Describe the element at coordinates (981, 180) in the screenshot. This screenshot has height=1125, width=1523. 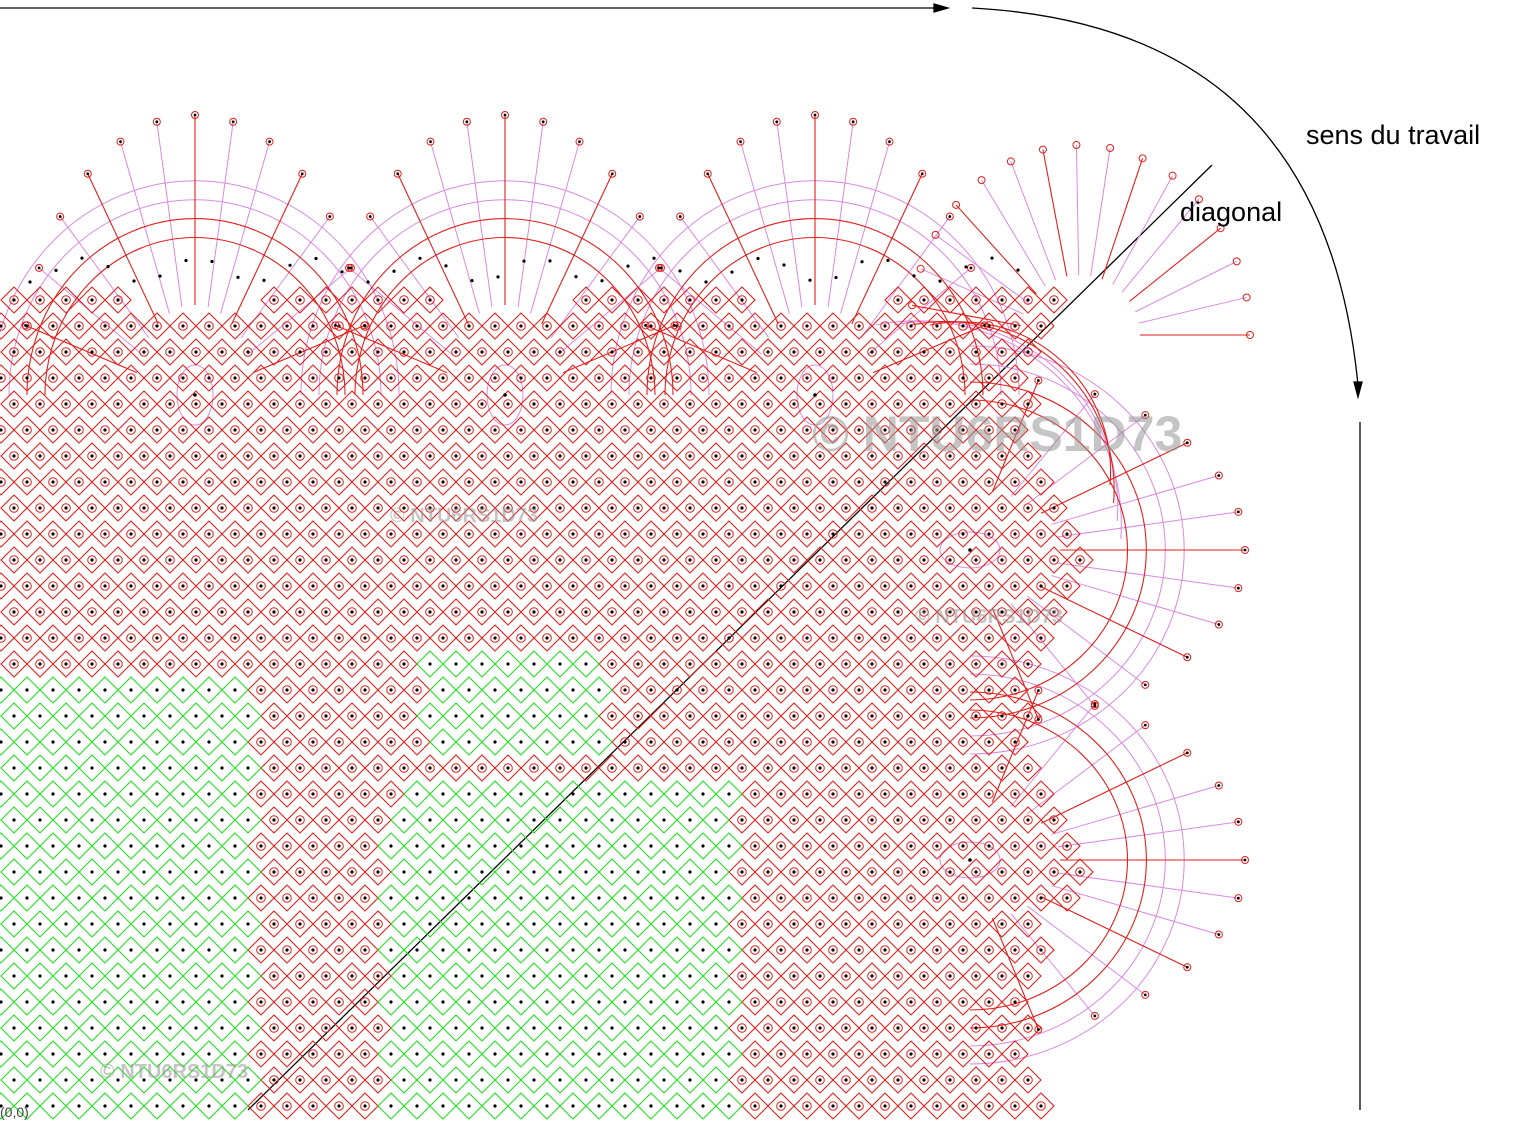
I see `corner-pin-ring` at that location.